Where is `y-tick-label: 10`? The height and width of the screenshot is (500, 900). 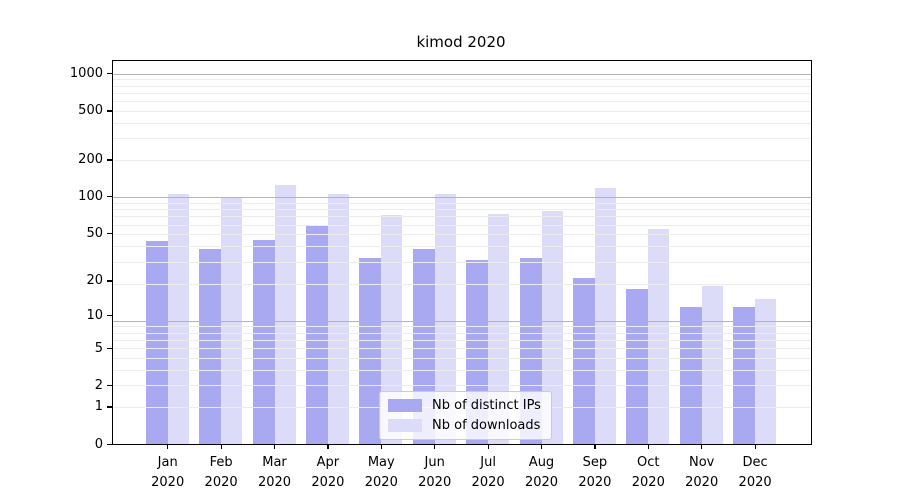
y-tick-label: 10 is located at coordinates (94, 315).